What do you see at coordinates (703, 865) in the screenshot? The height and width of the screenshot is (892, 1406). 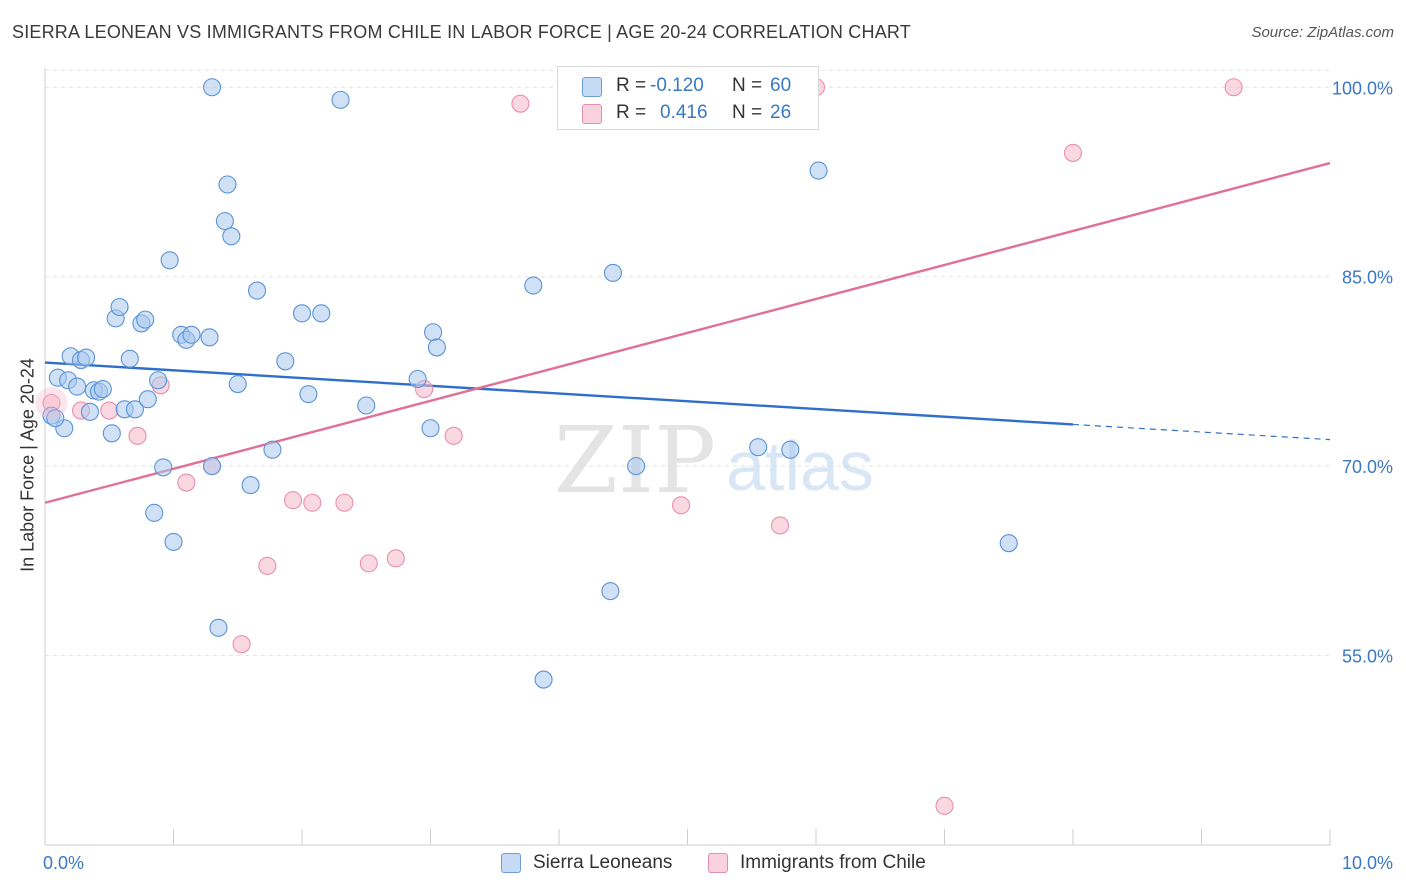 I see `series-legend: Sierra Leoneans Immigrants from Chile` at bounding box center [703, 865].